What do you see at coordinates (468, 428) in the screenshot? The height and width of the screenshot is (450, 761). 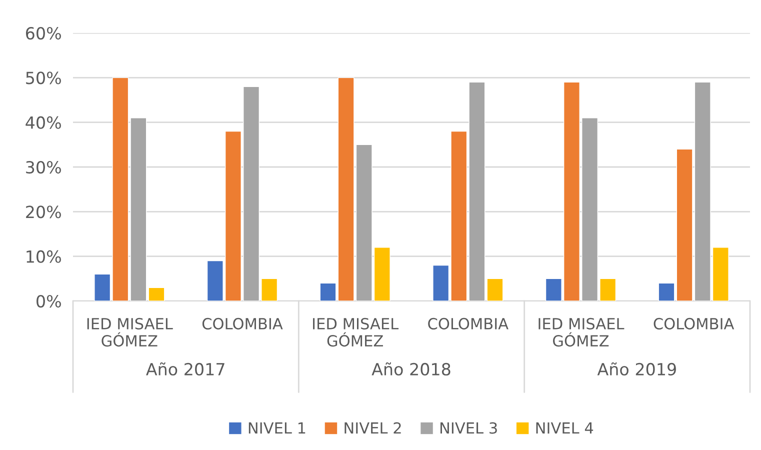 I see `legend-label: NIVEL 3` at bounding box center [468, 428].